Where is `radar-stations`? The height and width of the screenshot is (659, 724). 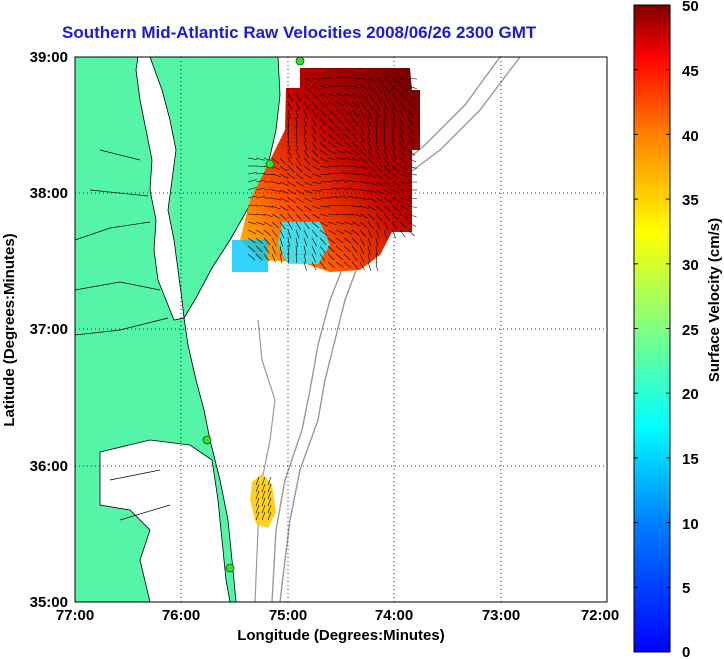 radar-stations is located at coordinates (253, 314).